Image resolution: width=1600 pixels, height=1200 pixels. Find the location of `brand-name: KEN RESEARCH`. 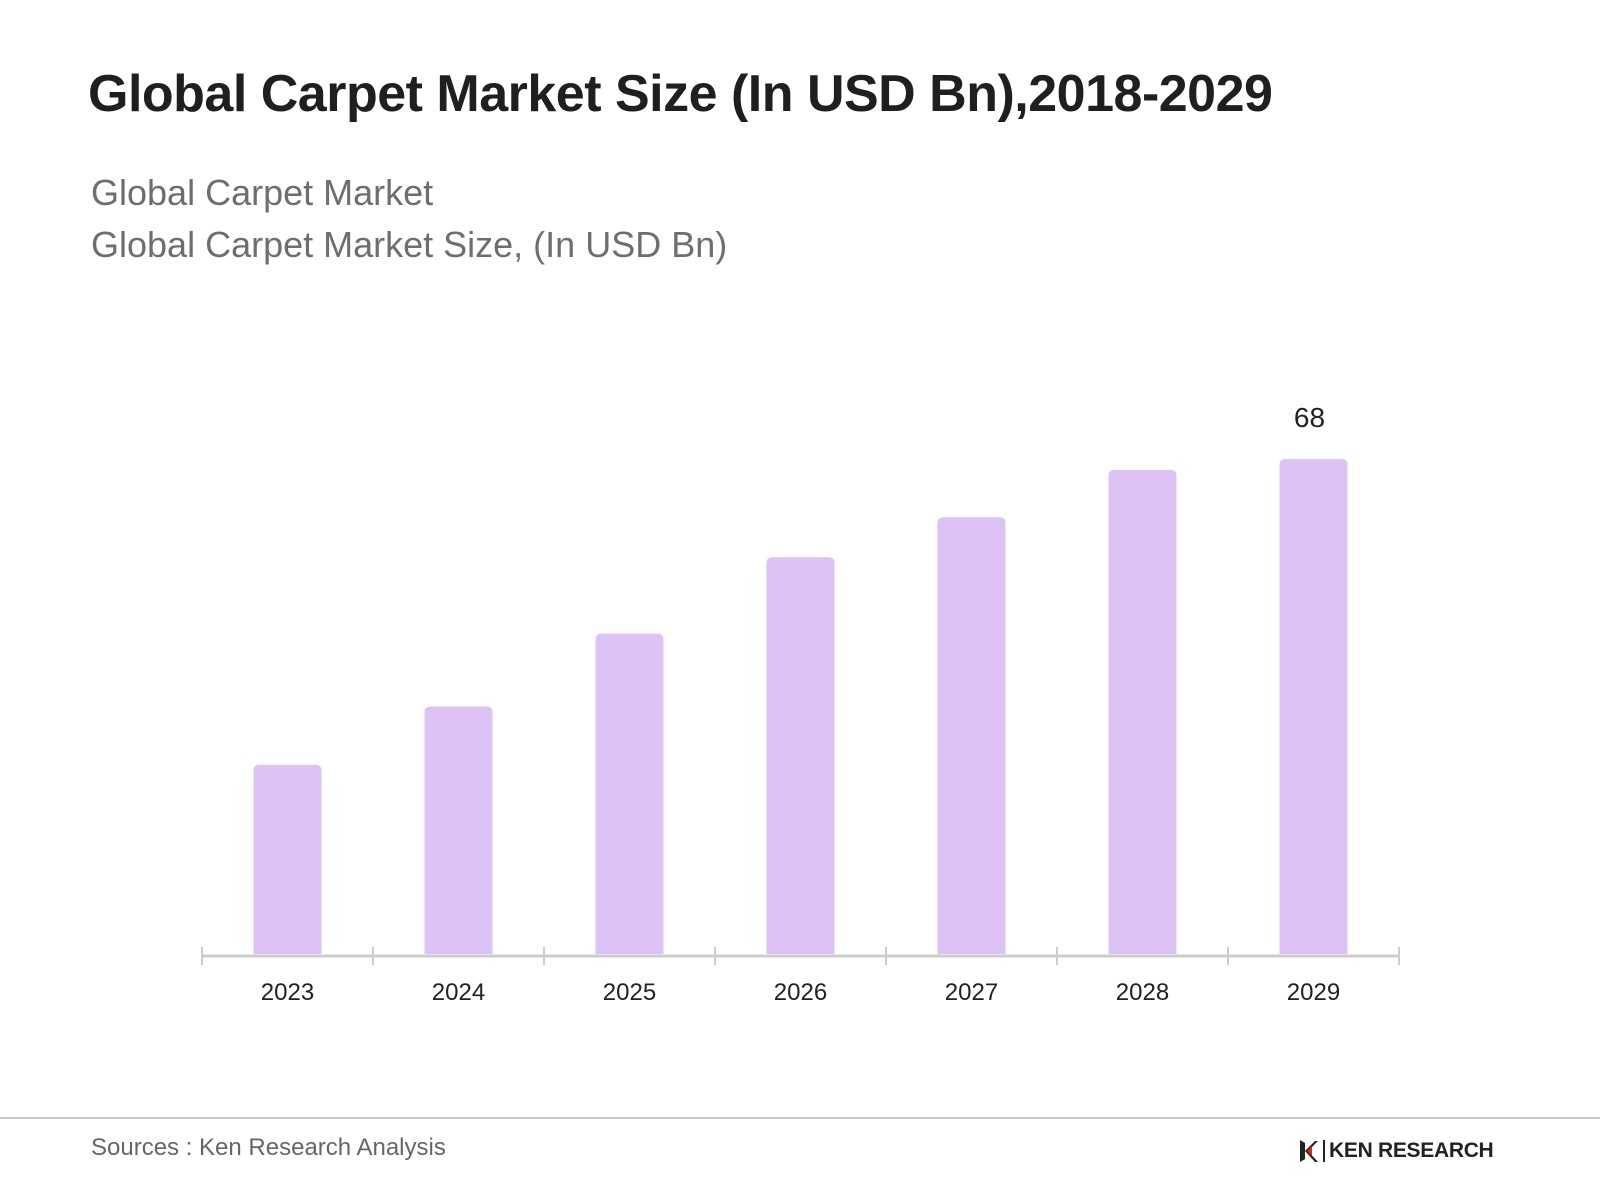

brand-name: KEN RESEARCH is located at coordinates (1411, 1150).